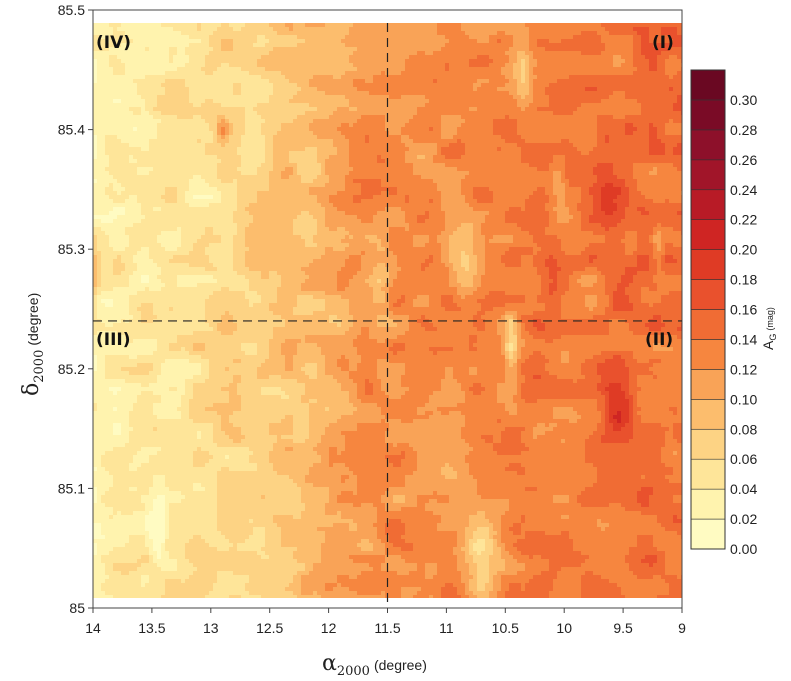 This screenshot has width=791, height=681. I want to click on x-tick-label: 9.5, so click(623, 628).